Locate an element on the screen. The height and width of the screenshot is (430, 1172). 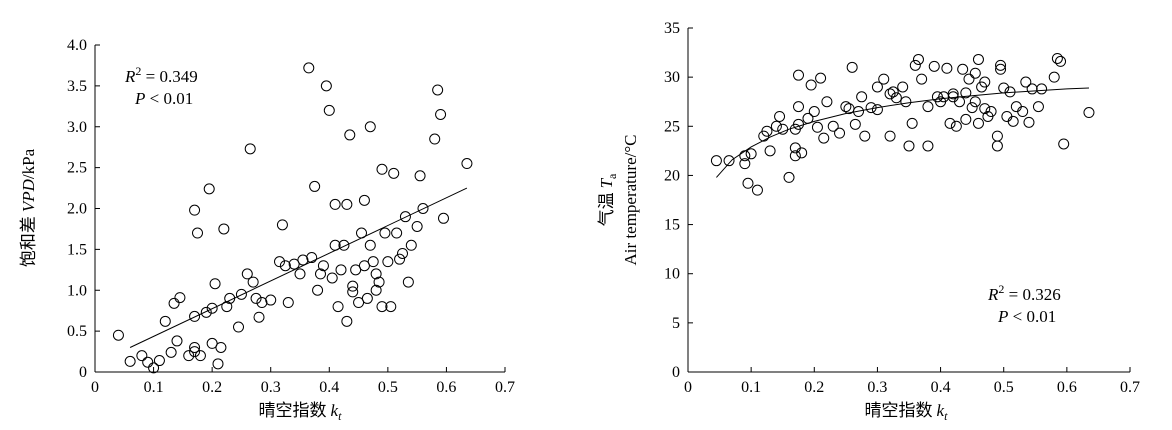
r2-annotation: R2 = 0.349 is located at coordinates (161, 75).